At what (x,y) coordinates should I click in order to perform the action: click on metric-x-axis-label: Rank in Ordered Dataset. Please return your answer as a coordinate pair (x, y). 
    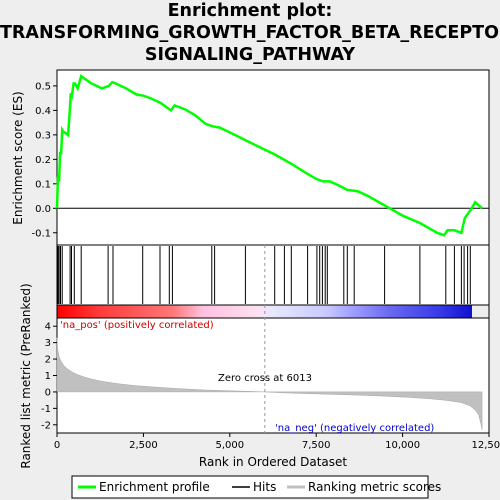
    Looking at the image, I should click on (273, 462).